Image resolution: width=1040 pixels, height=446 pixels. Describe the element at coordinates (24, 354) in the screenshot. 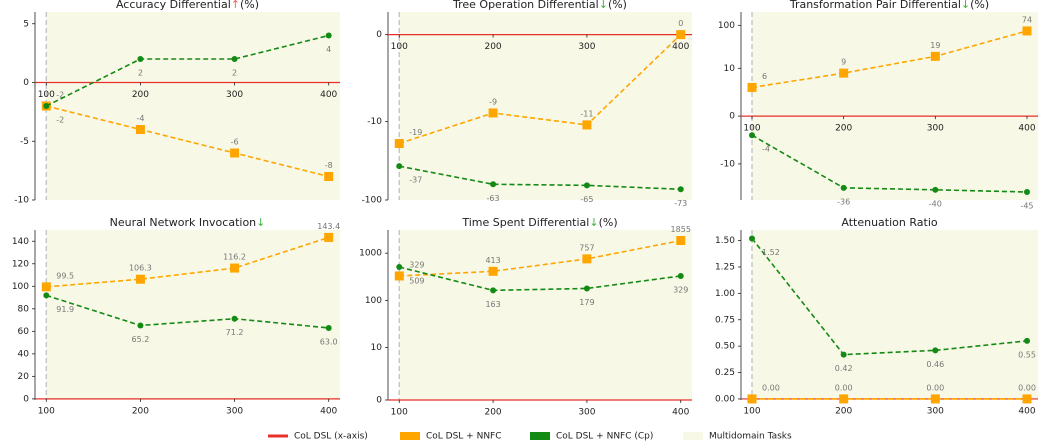

I see `y-tick-label: 40` at that location.